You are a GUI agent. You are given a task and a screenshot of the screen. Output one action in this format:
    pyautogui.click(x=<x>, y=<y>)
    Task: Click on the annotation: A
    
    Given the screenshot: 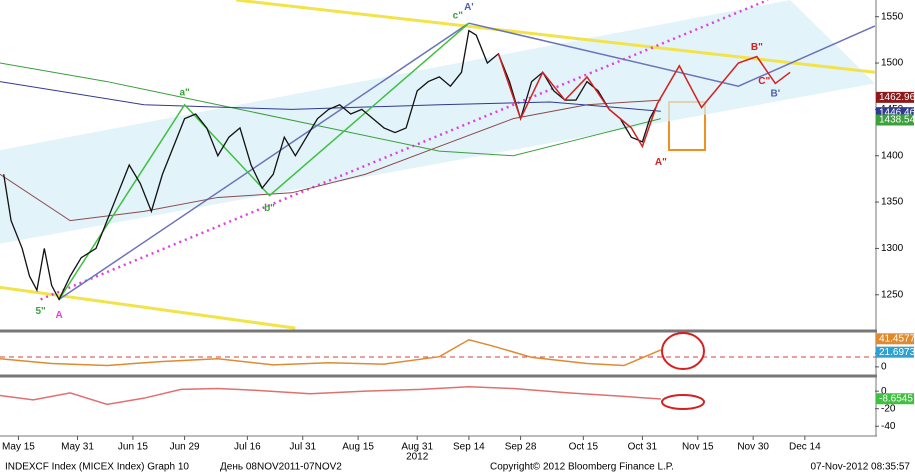 What is the action you would take?
    pyautogui.click(x=58, y=315)
    